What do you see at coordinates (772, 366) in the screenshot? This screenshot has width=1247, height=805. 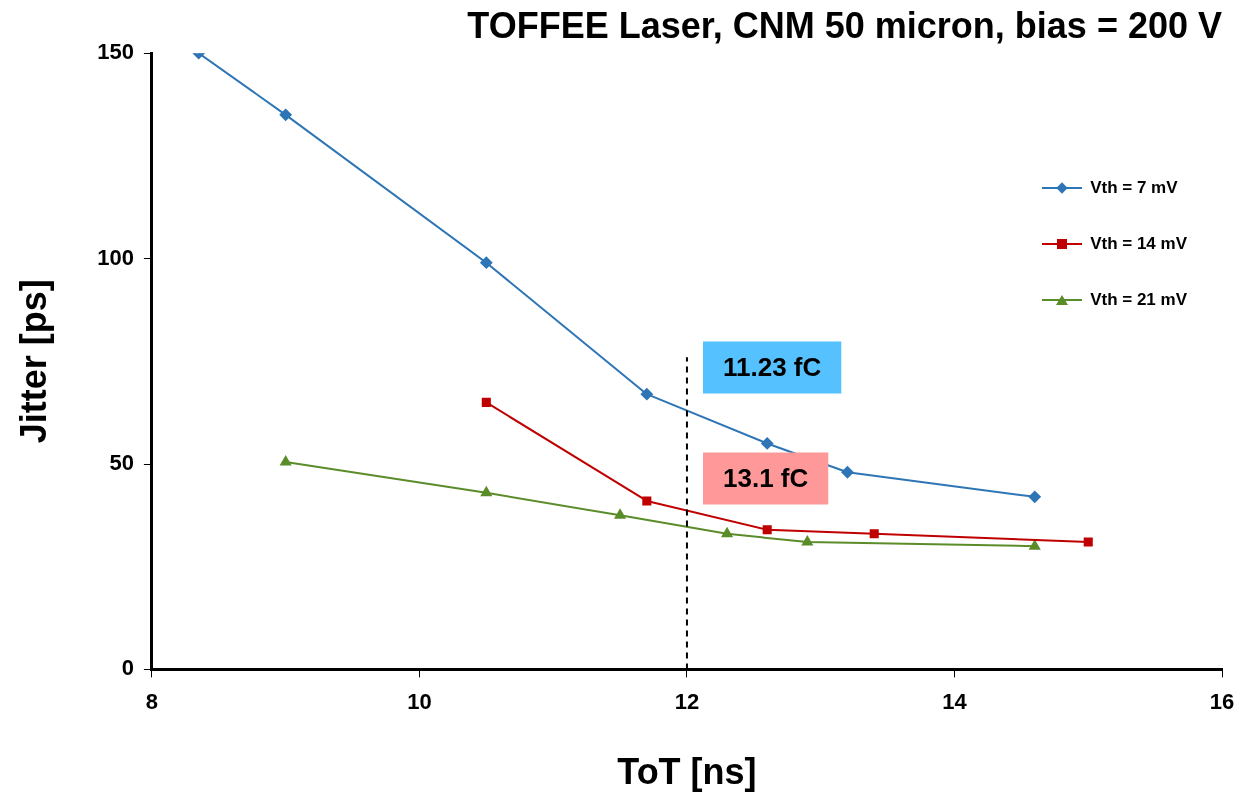 I see `annotation: 11.23 fC` at bounding box center [772, 366].